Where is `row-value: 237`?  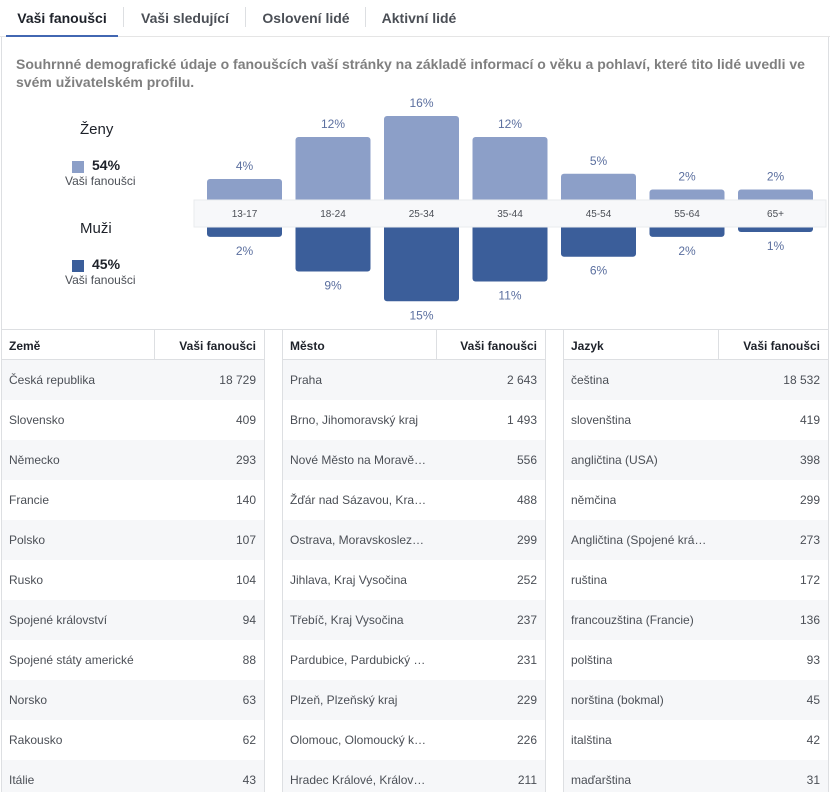 row-value: 237 is located at coordinates (526, 620).